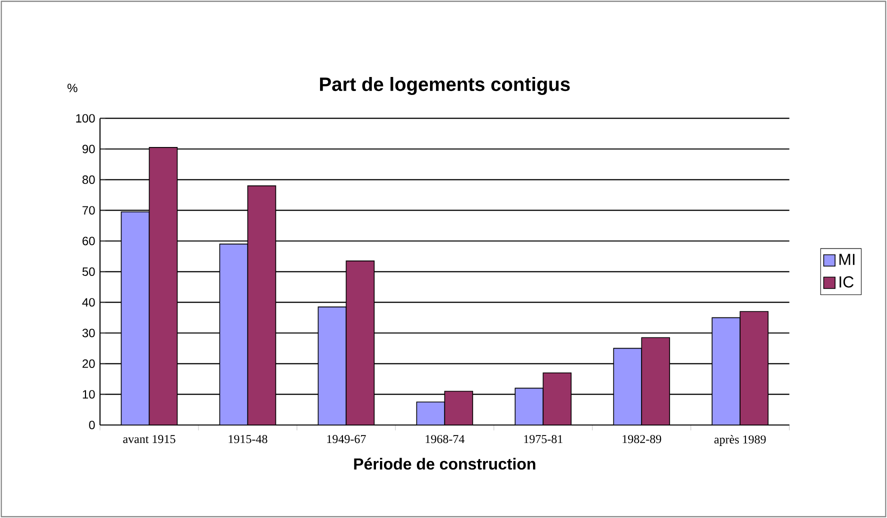 This screenshot has height=518, width=887. Describe the element at coordinates (847, 282) in the screenshot. I see `legend-label: IC` at that location.